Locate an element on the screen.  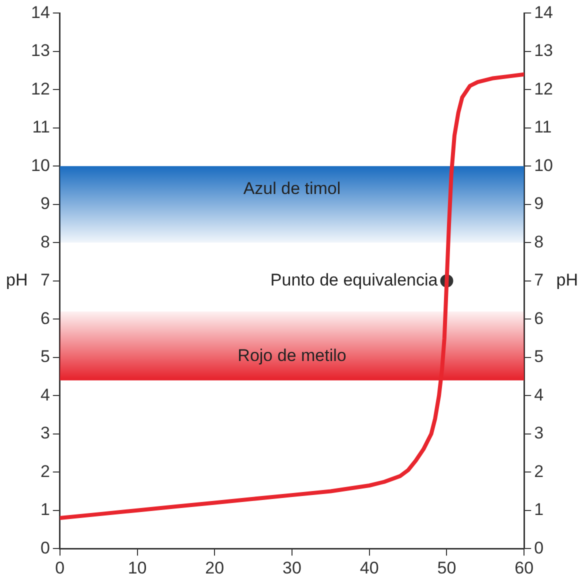
y2-tick-label: 13 is located at coordinates (544, 50).